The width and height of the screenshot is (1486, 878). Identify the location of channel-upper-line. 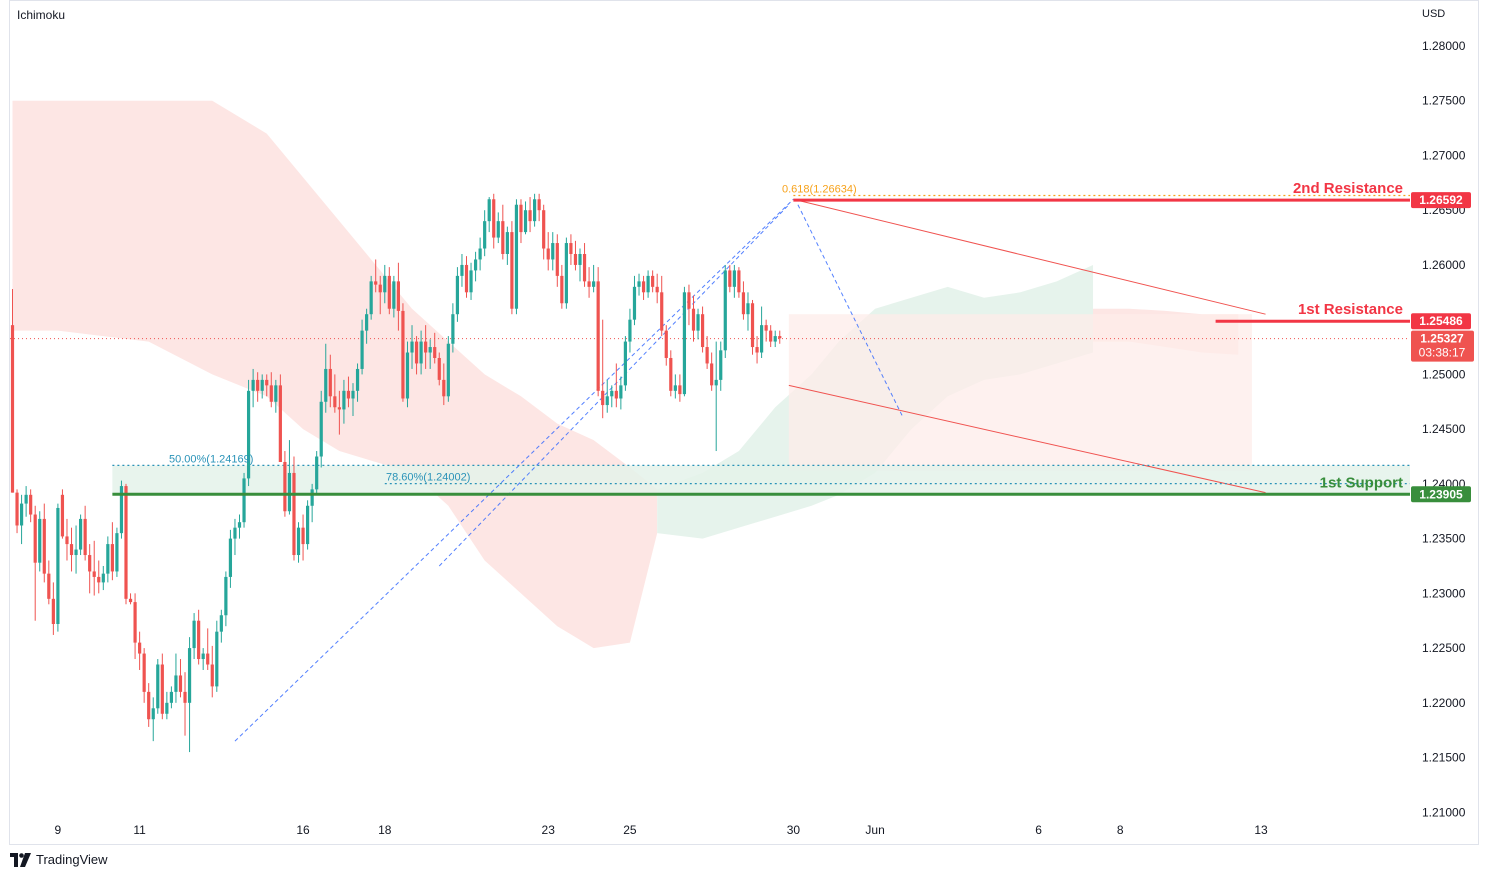
(1029, 256).